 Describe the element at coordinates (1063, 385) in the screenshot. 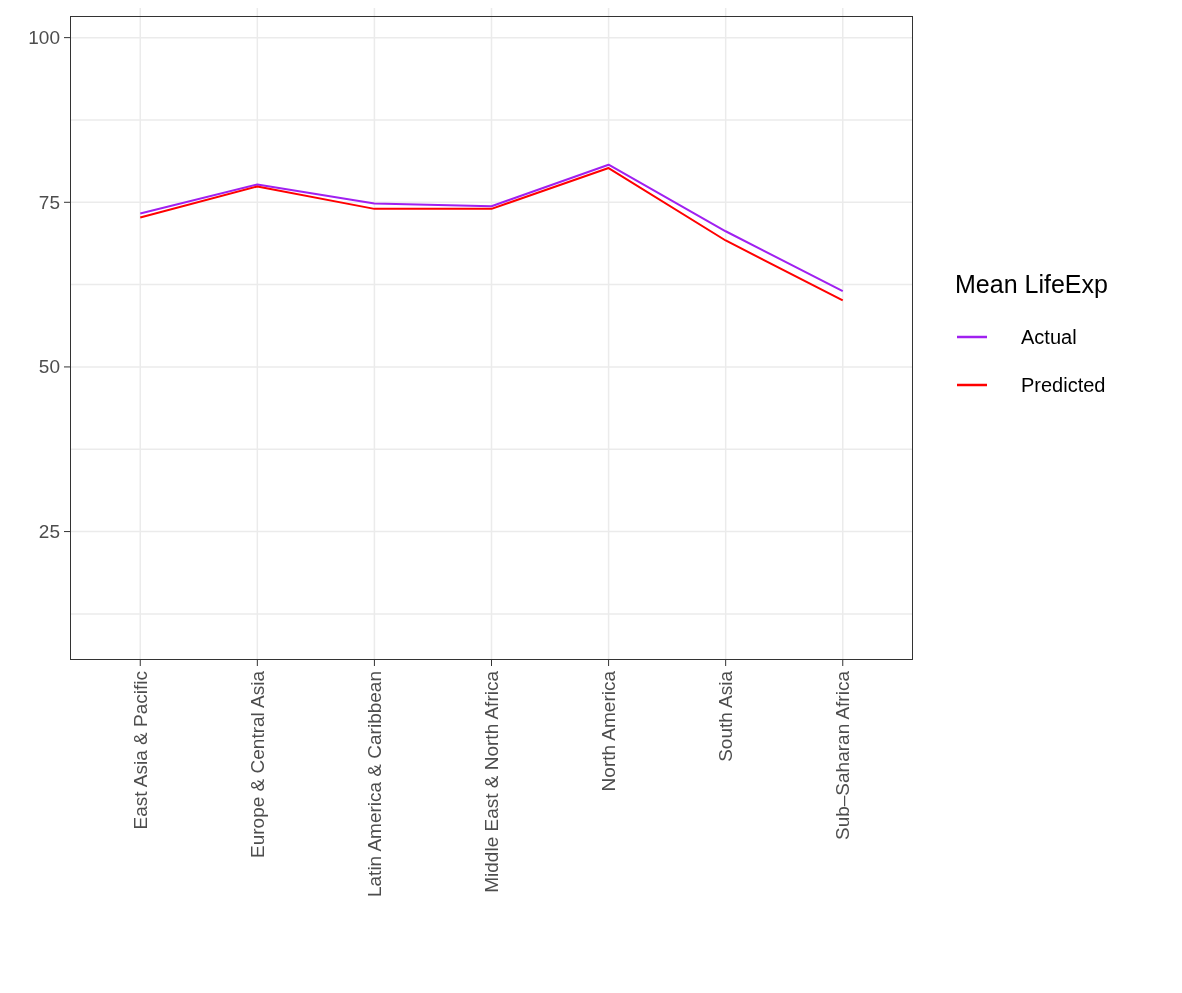

I see `legend-label: Predicted` at that location.